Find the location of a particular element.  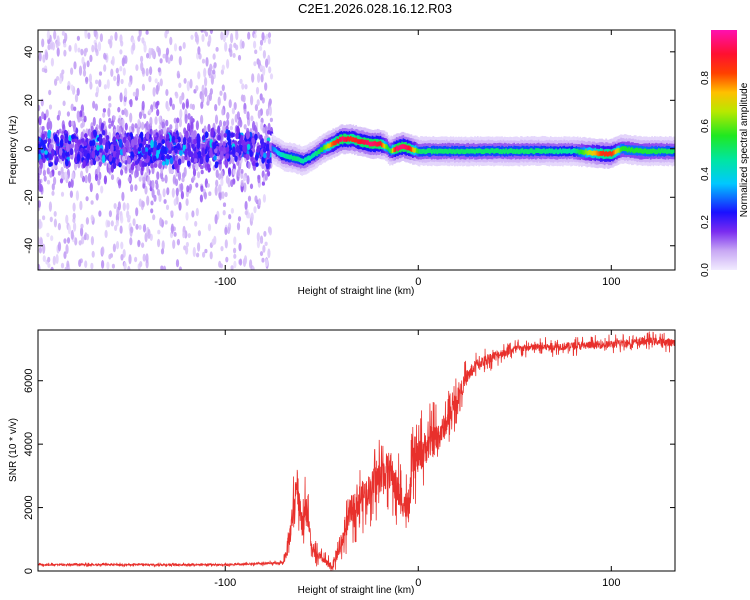

colorbar-tick-label: 0.2 is located at coordinates (705, 222).